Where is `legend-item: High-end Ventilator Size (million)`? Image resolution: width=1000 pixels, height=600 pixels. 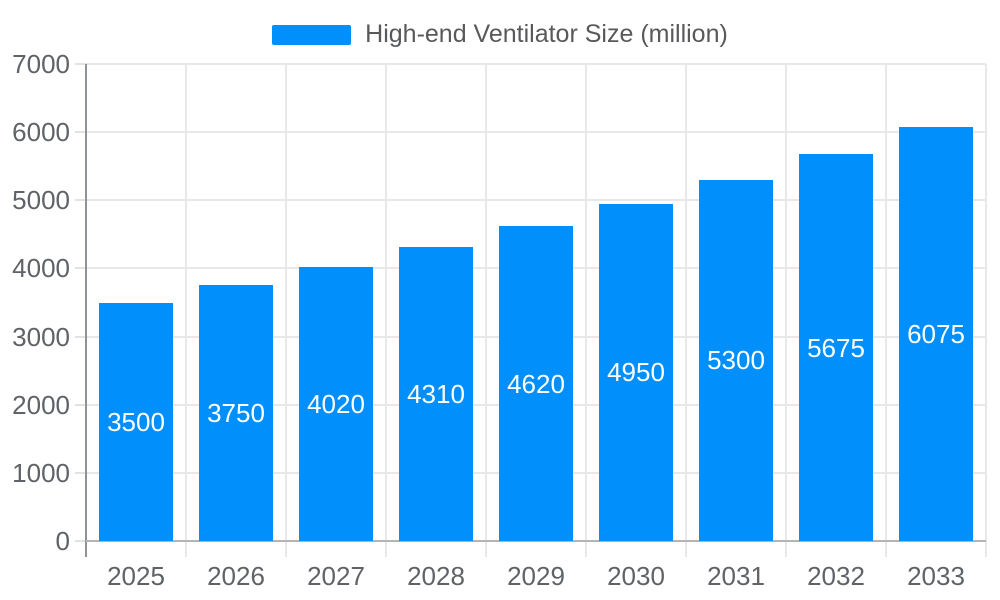
legend-item: High-end Ventilator Size (million) is located at coordinates (500, 34).